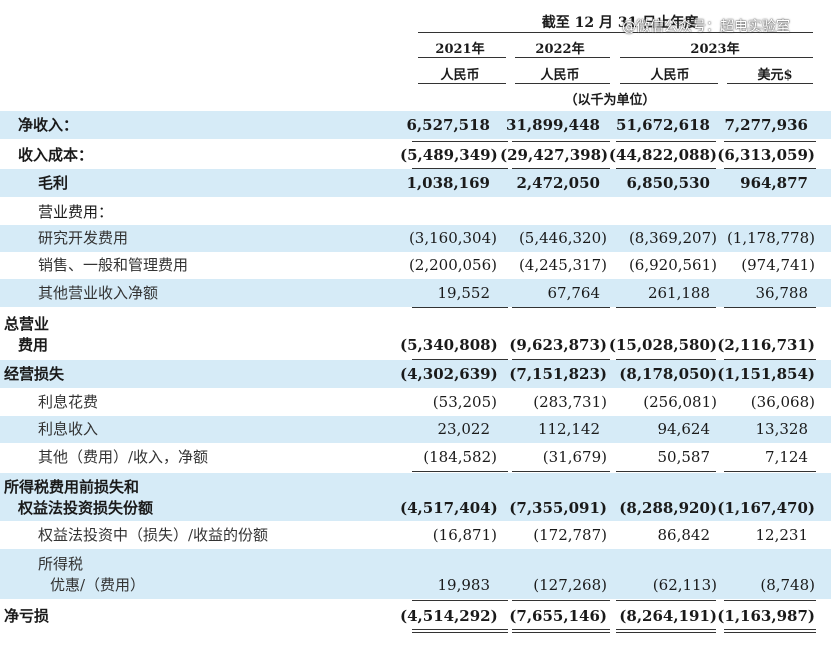  What do you see at coordinates (553, 125) in the screenshot?
I see `value-2022: 31,899,448` at bounding box center [553, 125].